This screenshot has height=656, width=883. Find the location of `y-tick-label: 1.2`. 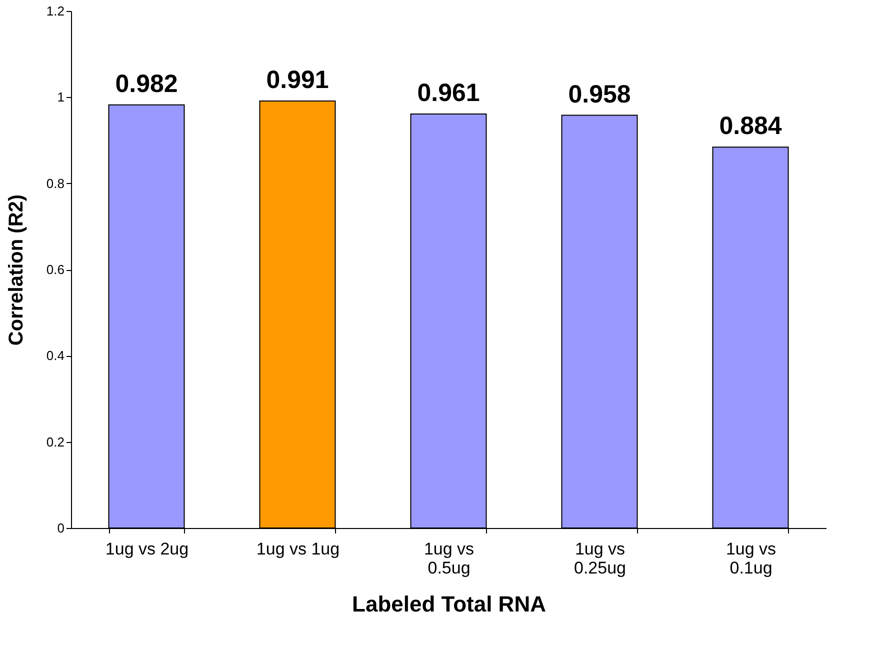

y-tick-label: 1.2 is located at coordinates (55, 11).